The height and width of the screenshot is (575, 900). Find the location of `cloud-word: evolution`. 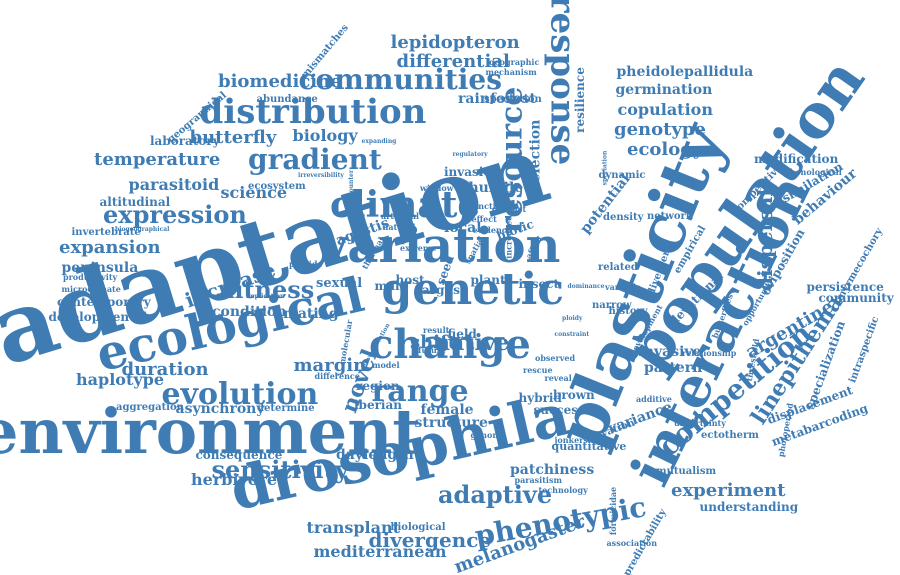

cloud-word: evolution is located at coordinates (240, 394).